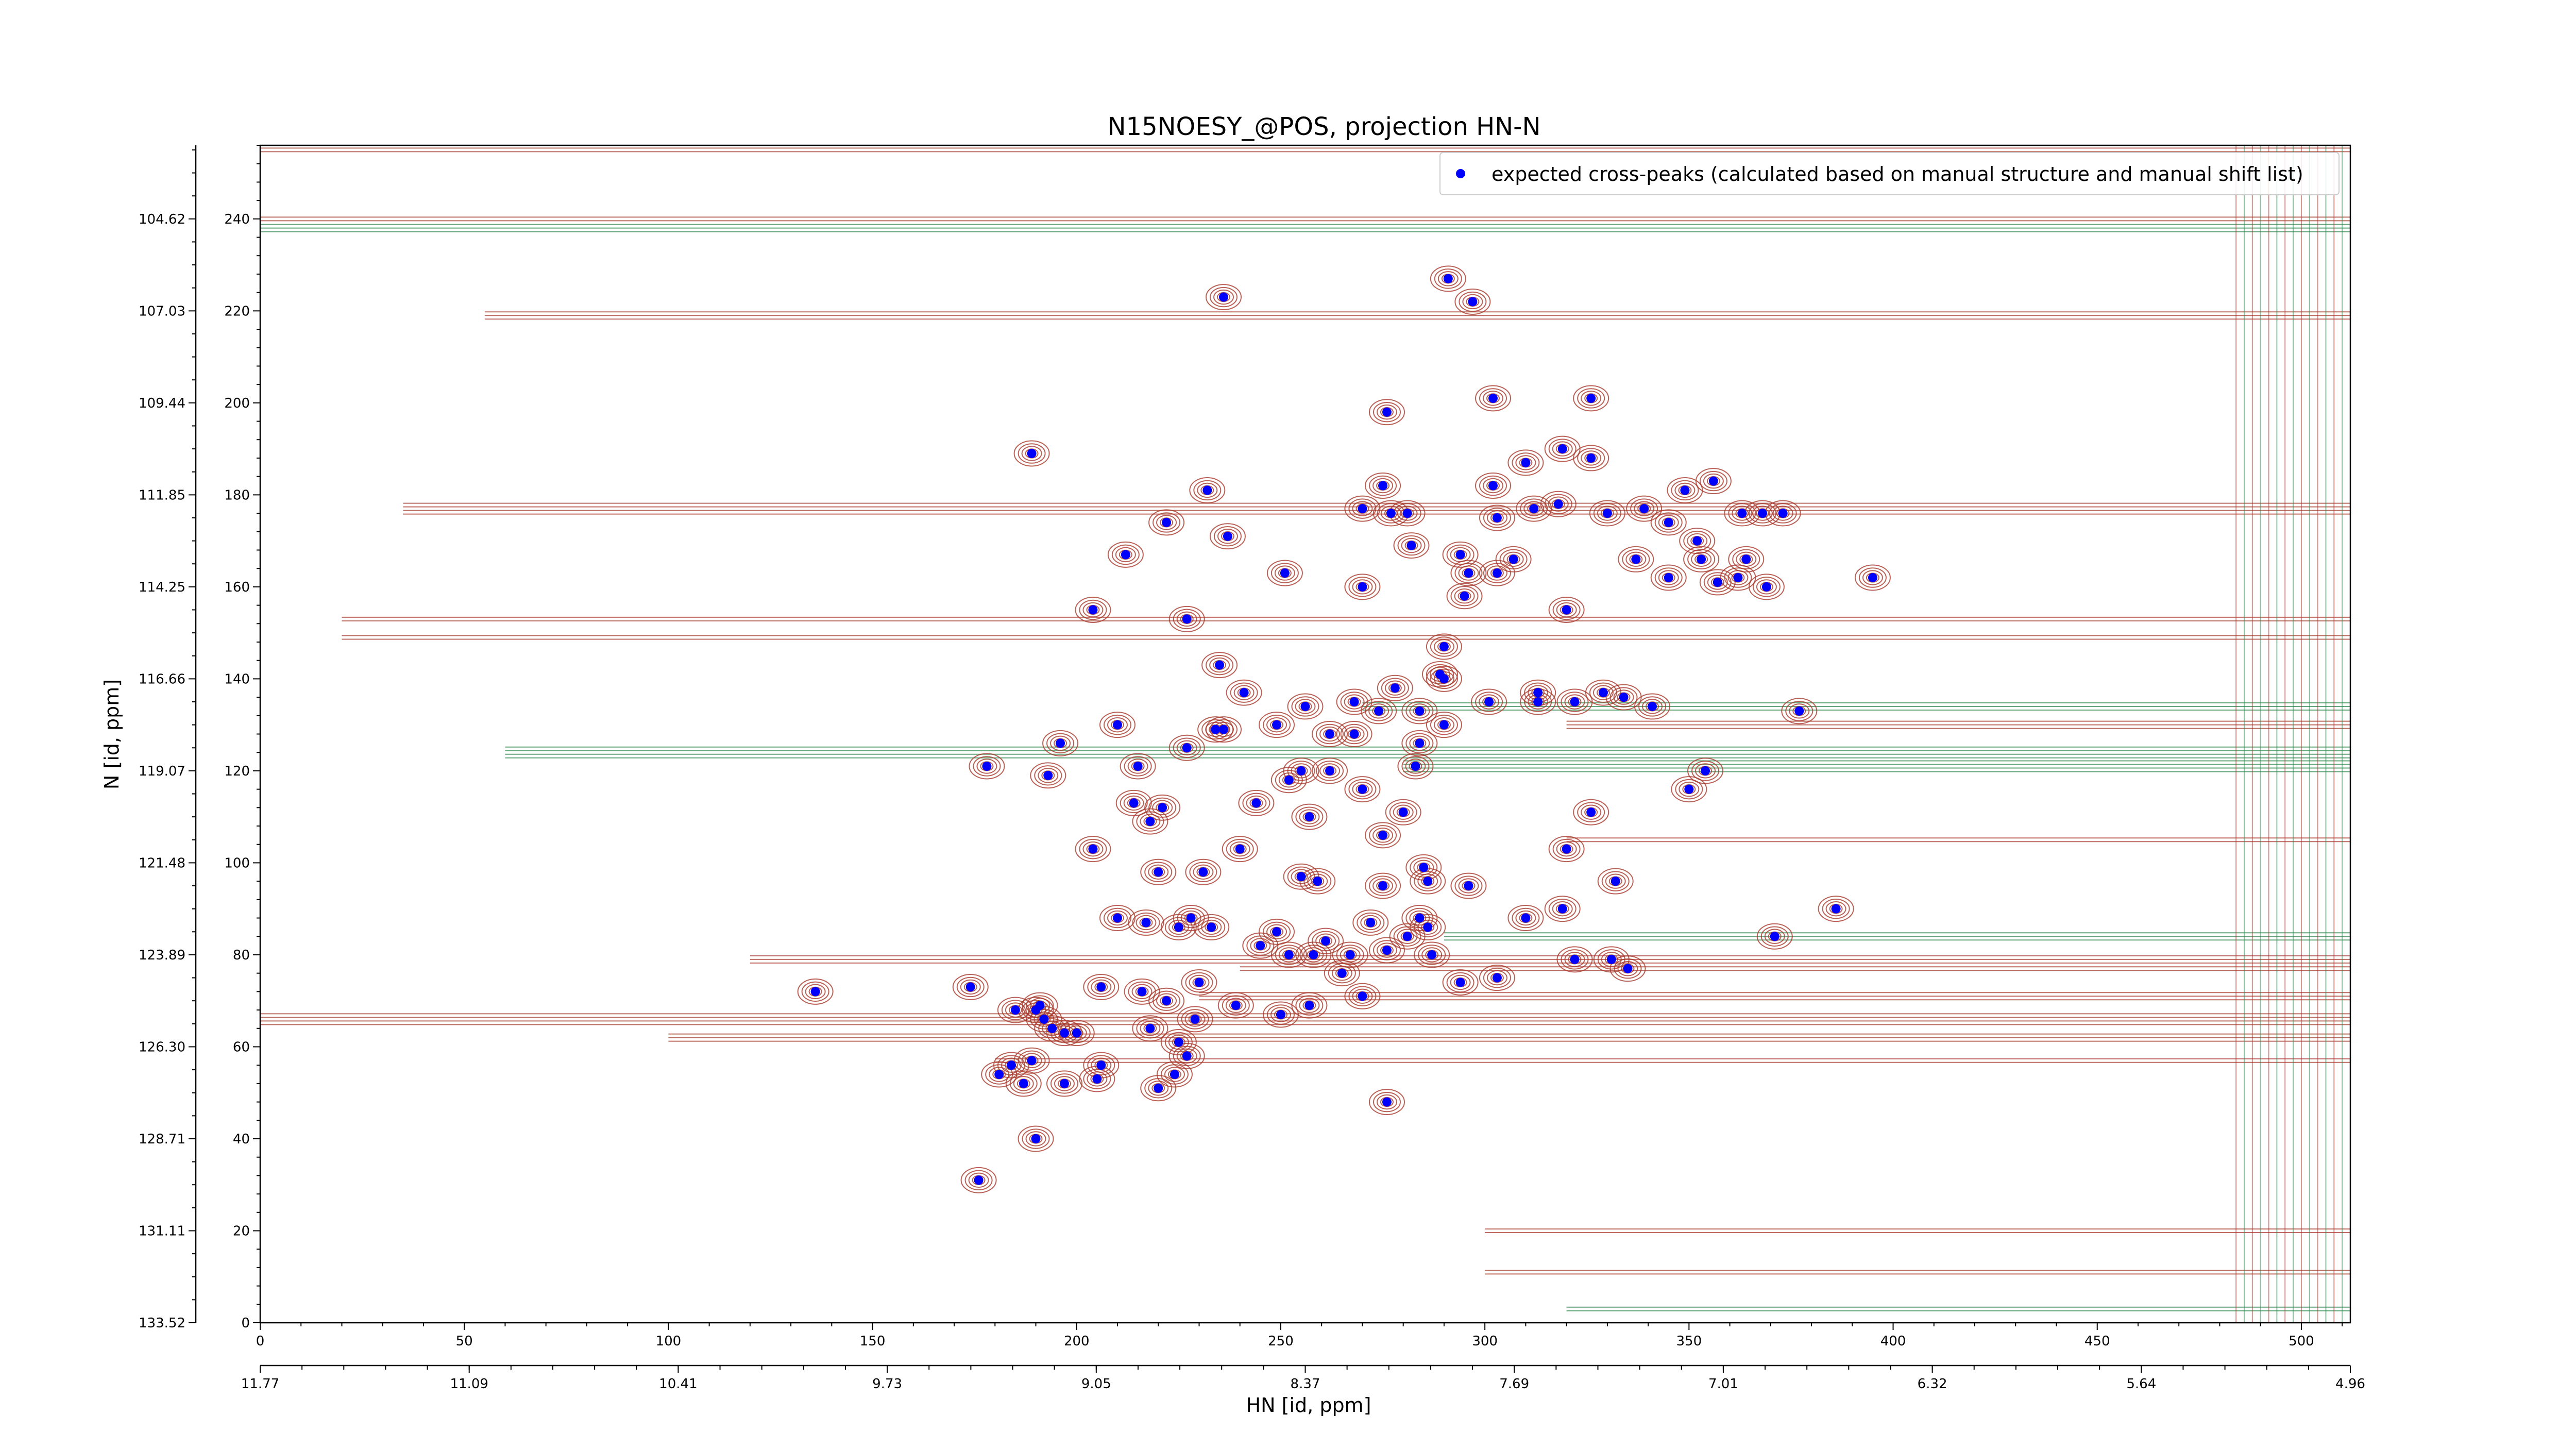  Describe the element at coordinates (469, 1384) in the screenshot. I see `ppm-x-tick-label: 11.09` at that location.